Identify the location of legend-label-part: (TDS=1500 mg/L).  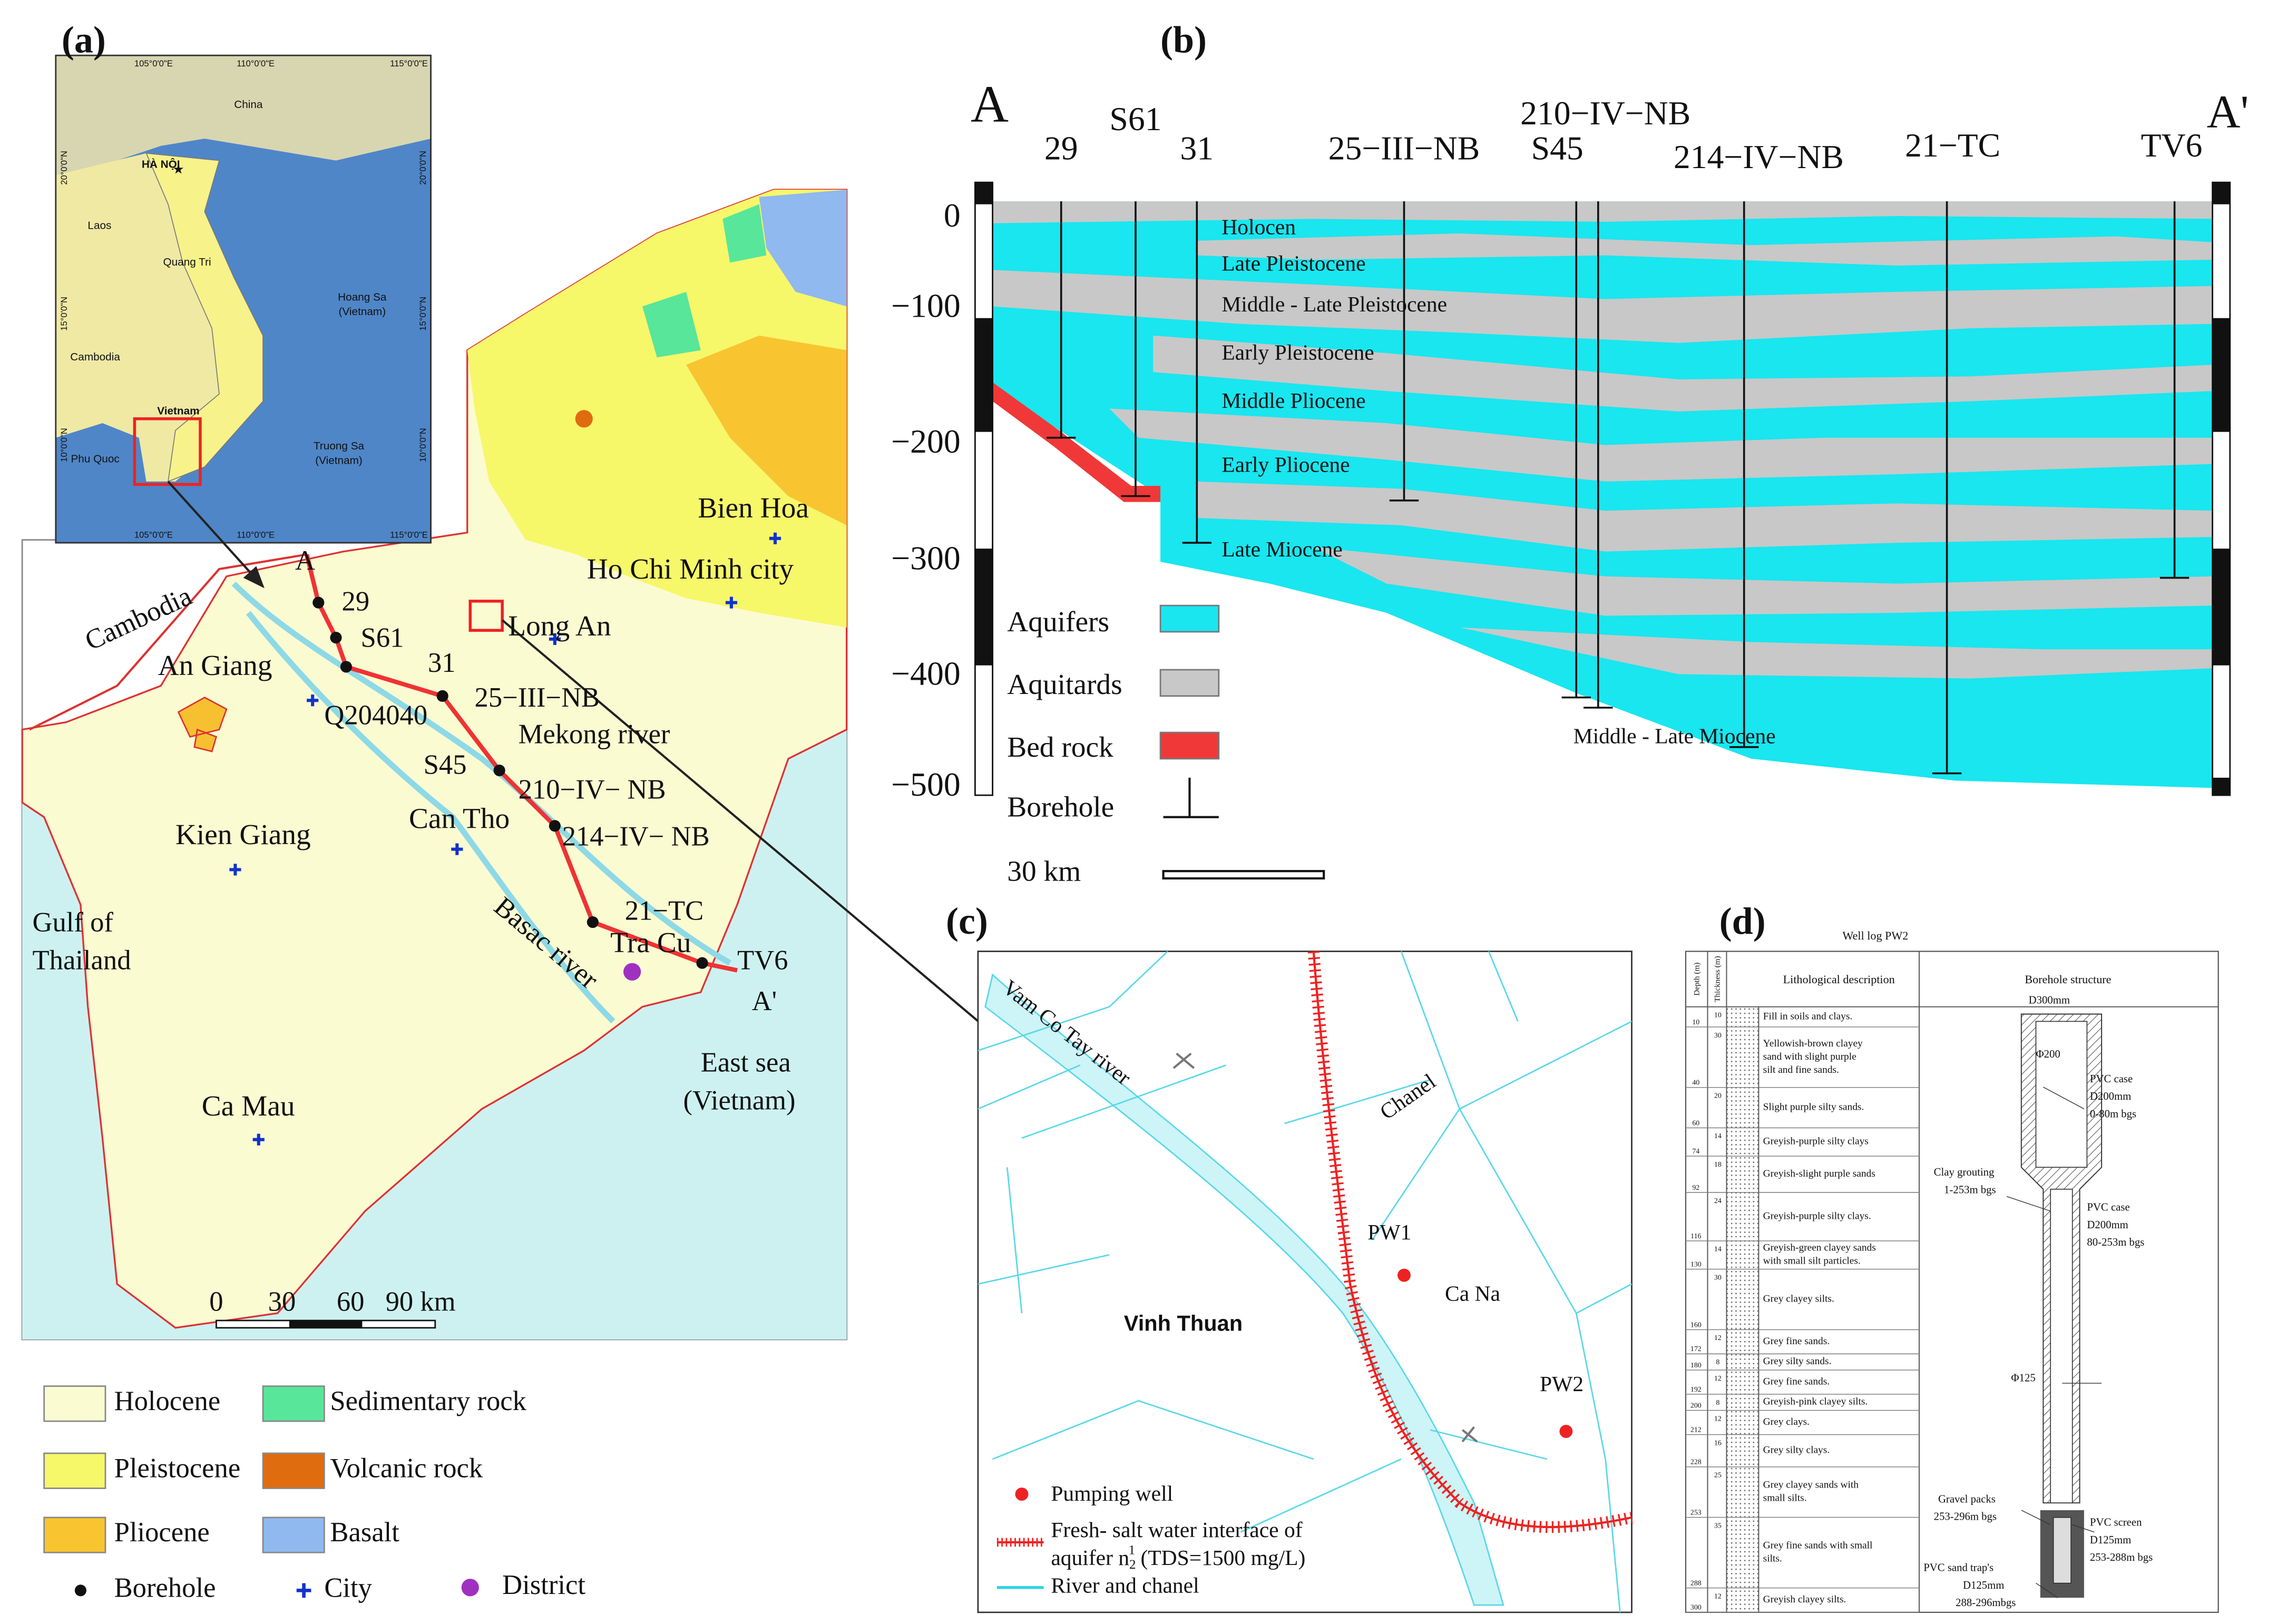
(1220, 1557).